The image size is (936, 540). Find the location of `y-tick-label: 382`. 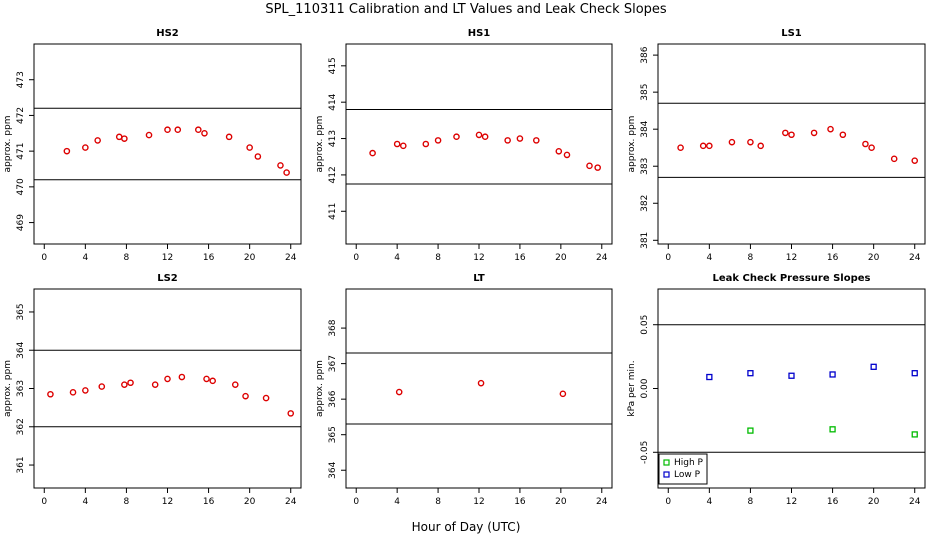

y-tick-label: 382 is located at coordinates (645, 203).